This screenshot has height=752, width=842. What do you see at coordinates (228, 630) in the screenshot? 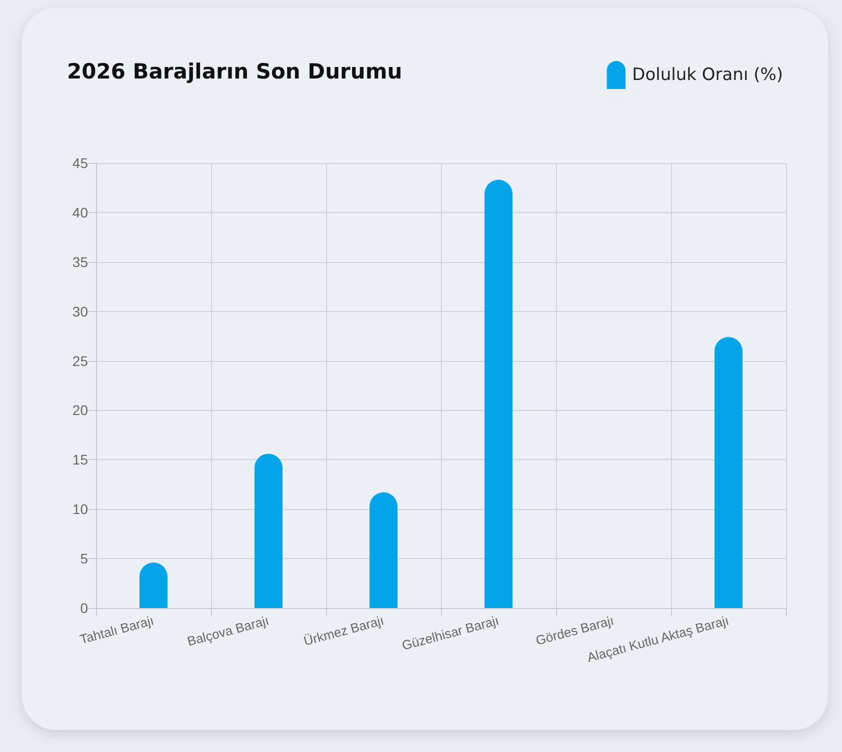
I see `x-tick-label: Balçova Barajı` at bounding box center [228, 630].